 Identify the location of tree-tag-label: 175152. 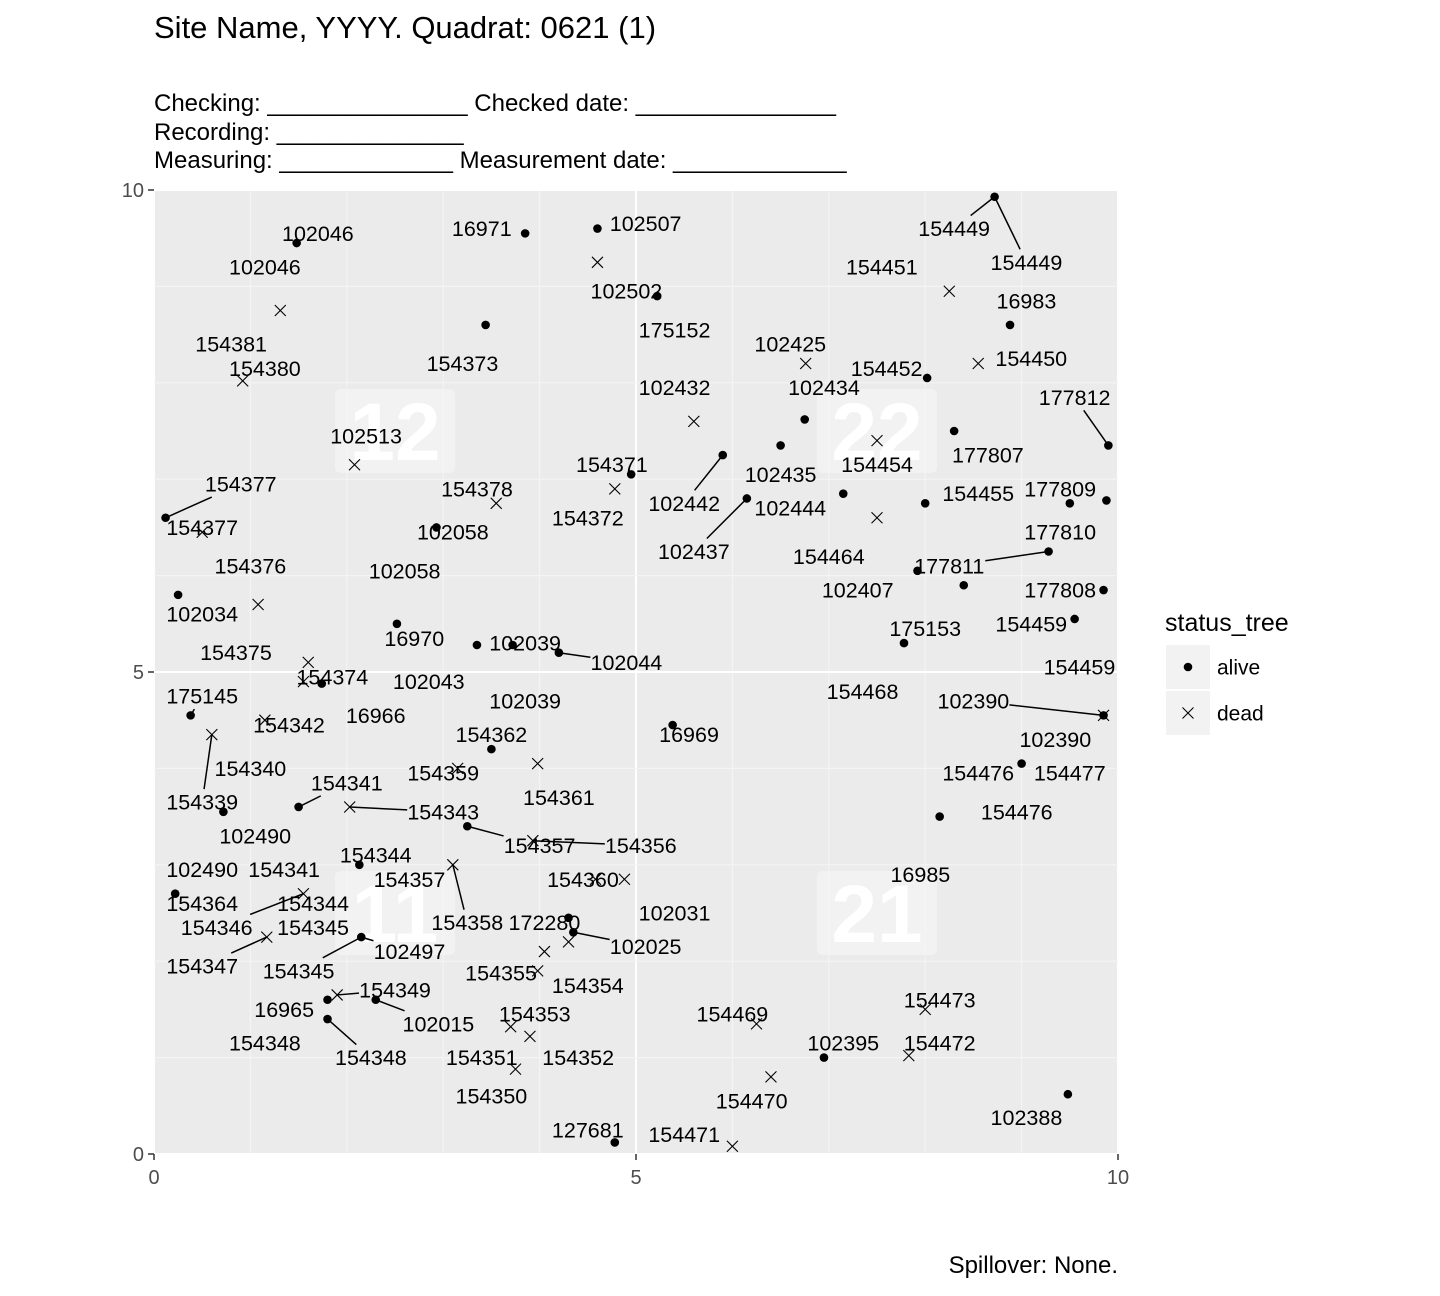
(675, 330).